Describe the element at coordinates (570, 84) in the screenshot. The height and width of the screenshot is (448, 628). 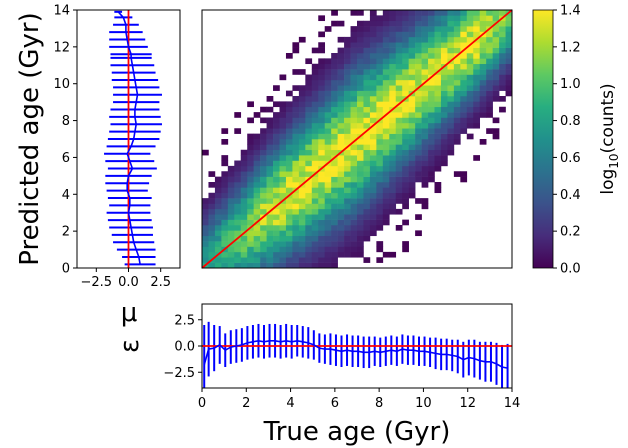
I see `colorbar-tick-label: 1.0` at that location.